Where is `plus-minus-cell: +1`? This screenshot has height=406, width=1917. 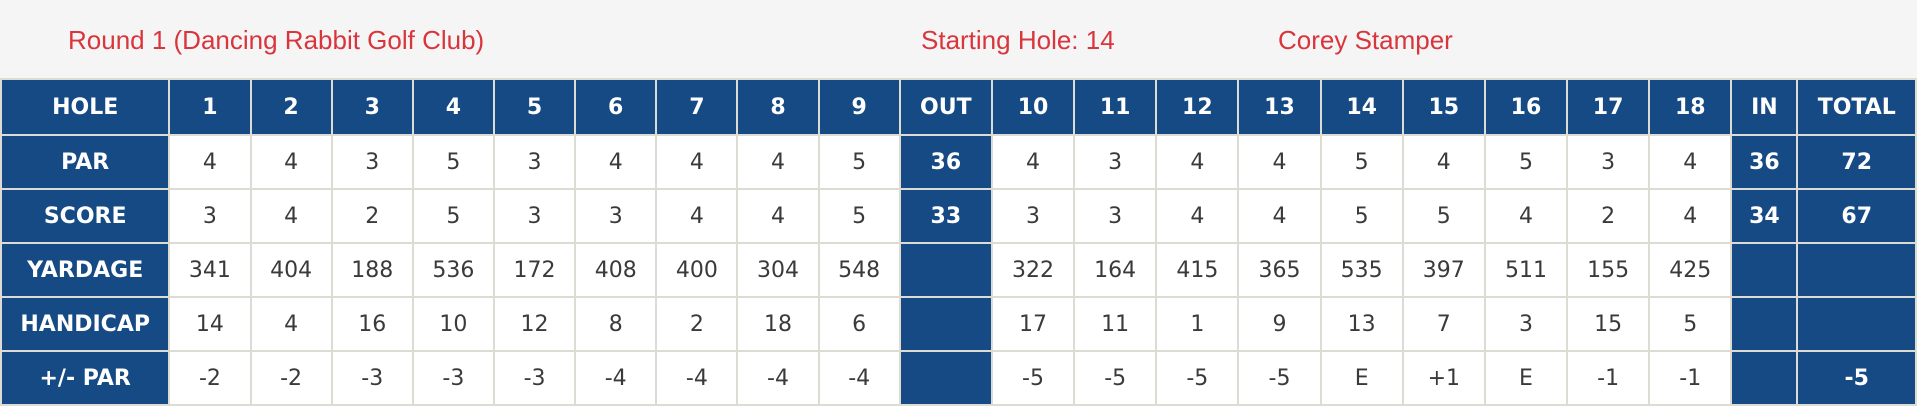
plus-minus-cell: +1 is located at coordinates (1443, 378).